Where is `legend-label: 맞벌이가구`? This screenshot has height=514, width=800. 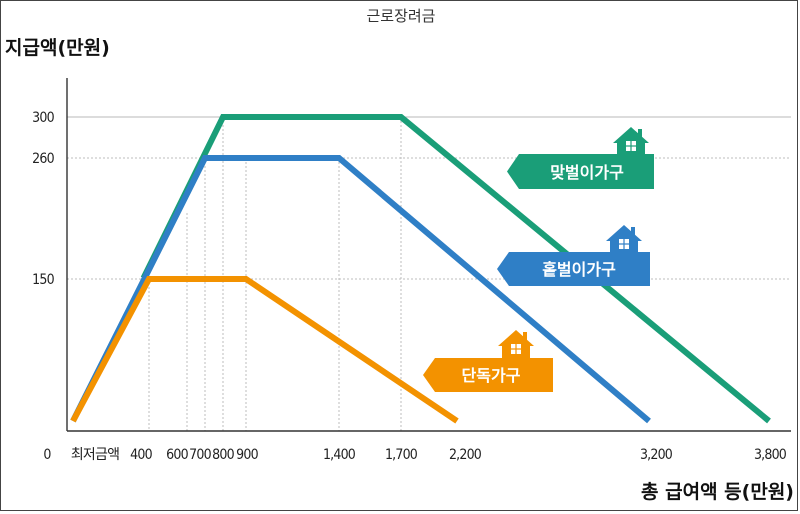
legend-label: 맞벌이가구 is located at coordinates (587, 172).